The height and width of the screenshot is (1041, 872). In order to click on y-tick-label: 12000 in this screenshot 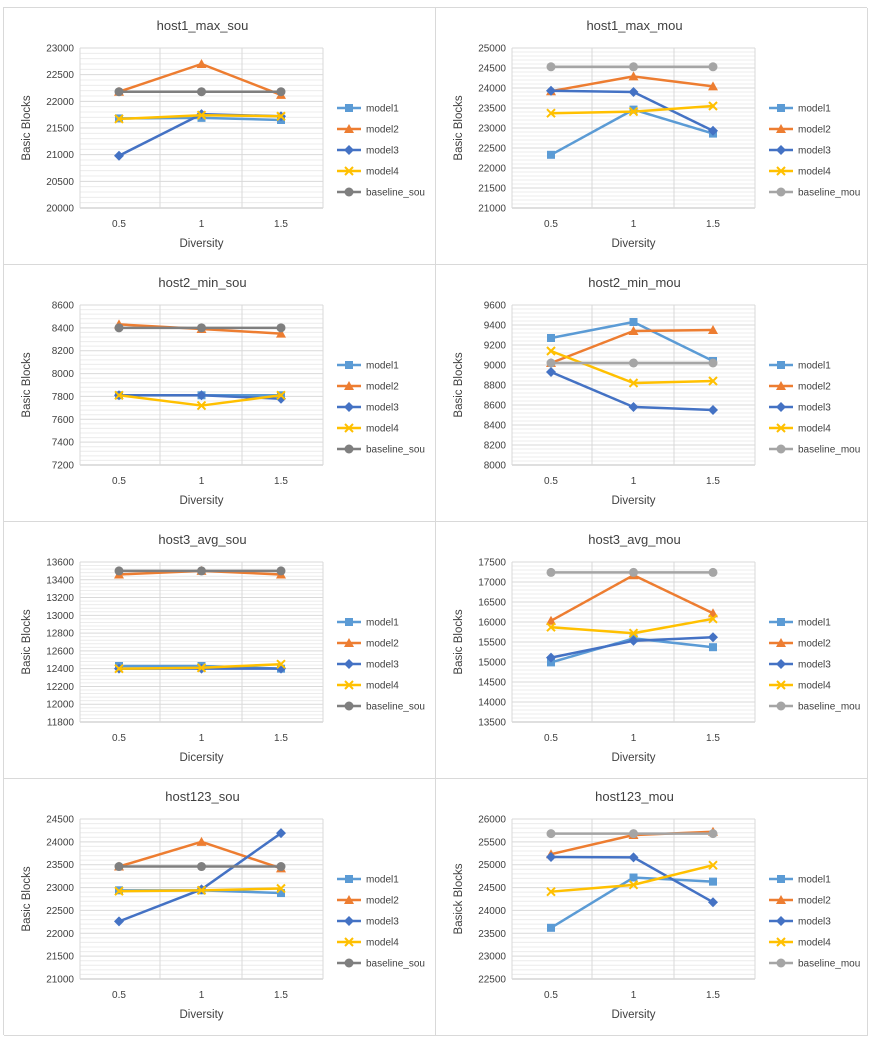, I will do `click(60, 705)`.